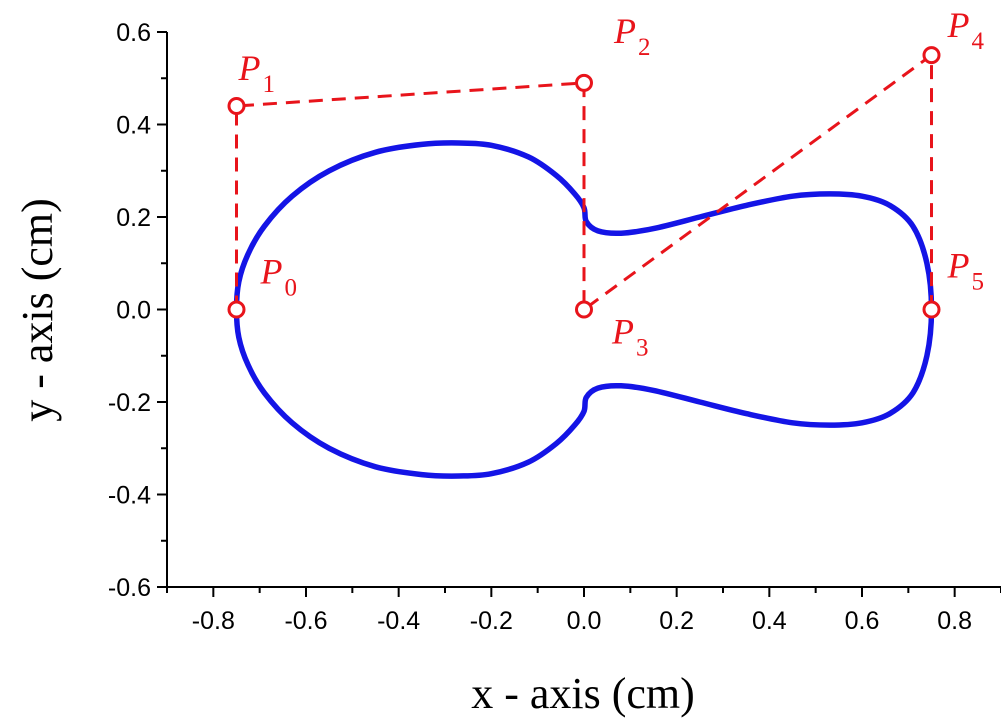  Describe the element at coordinates (133, 126) in the screenshot. I see `y-tick-label: 0.4` at that location.